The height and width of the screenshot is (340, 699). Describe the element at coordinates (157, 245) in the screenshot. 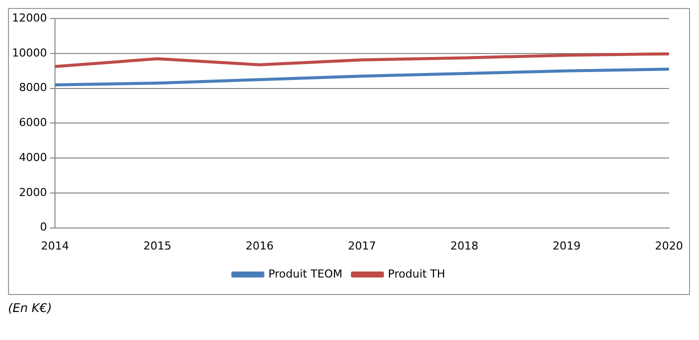

I see `x-tick-label: 2015` at that location.